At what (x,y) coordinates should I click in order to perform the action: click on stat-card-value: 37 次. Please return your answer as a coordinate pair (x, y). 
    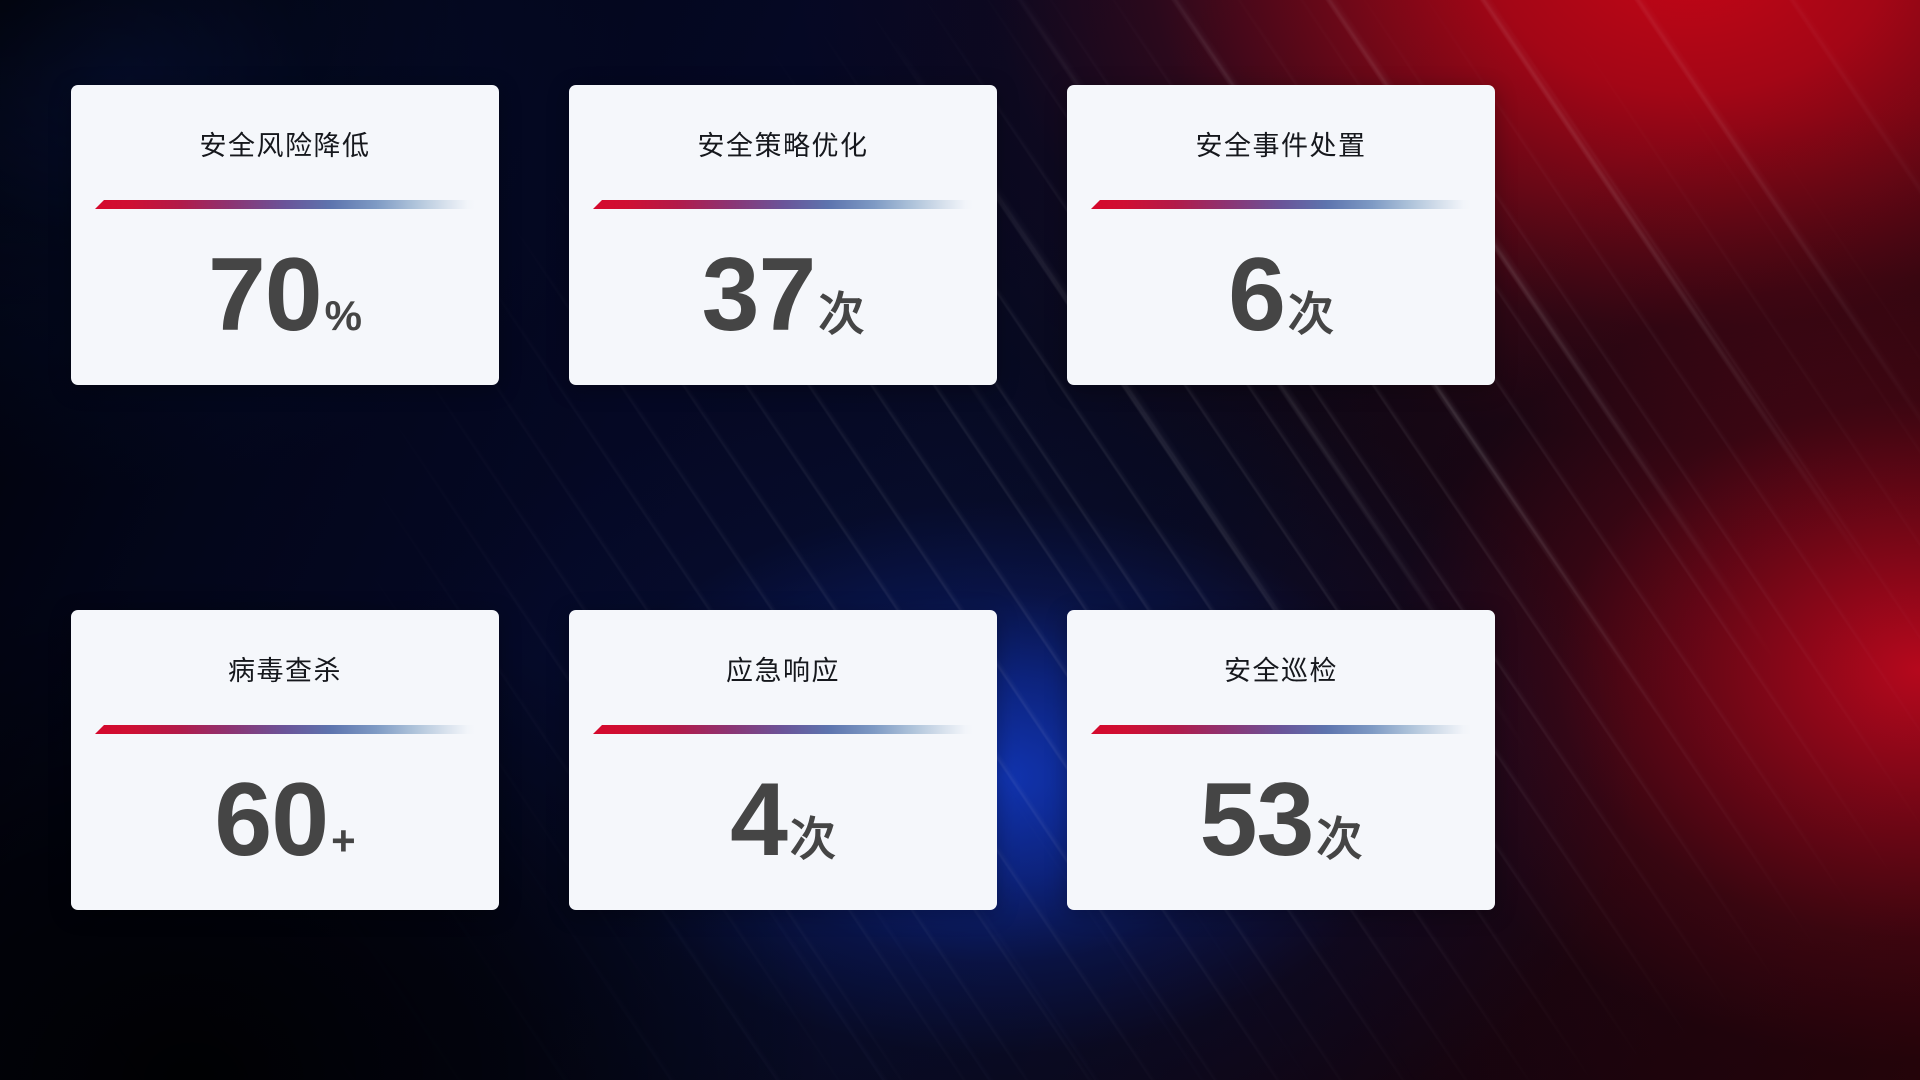
    Looking at the image, I should click on (783, 295).